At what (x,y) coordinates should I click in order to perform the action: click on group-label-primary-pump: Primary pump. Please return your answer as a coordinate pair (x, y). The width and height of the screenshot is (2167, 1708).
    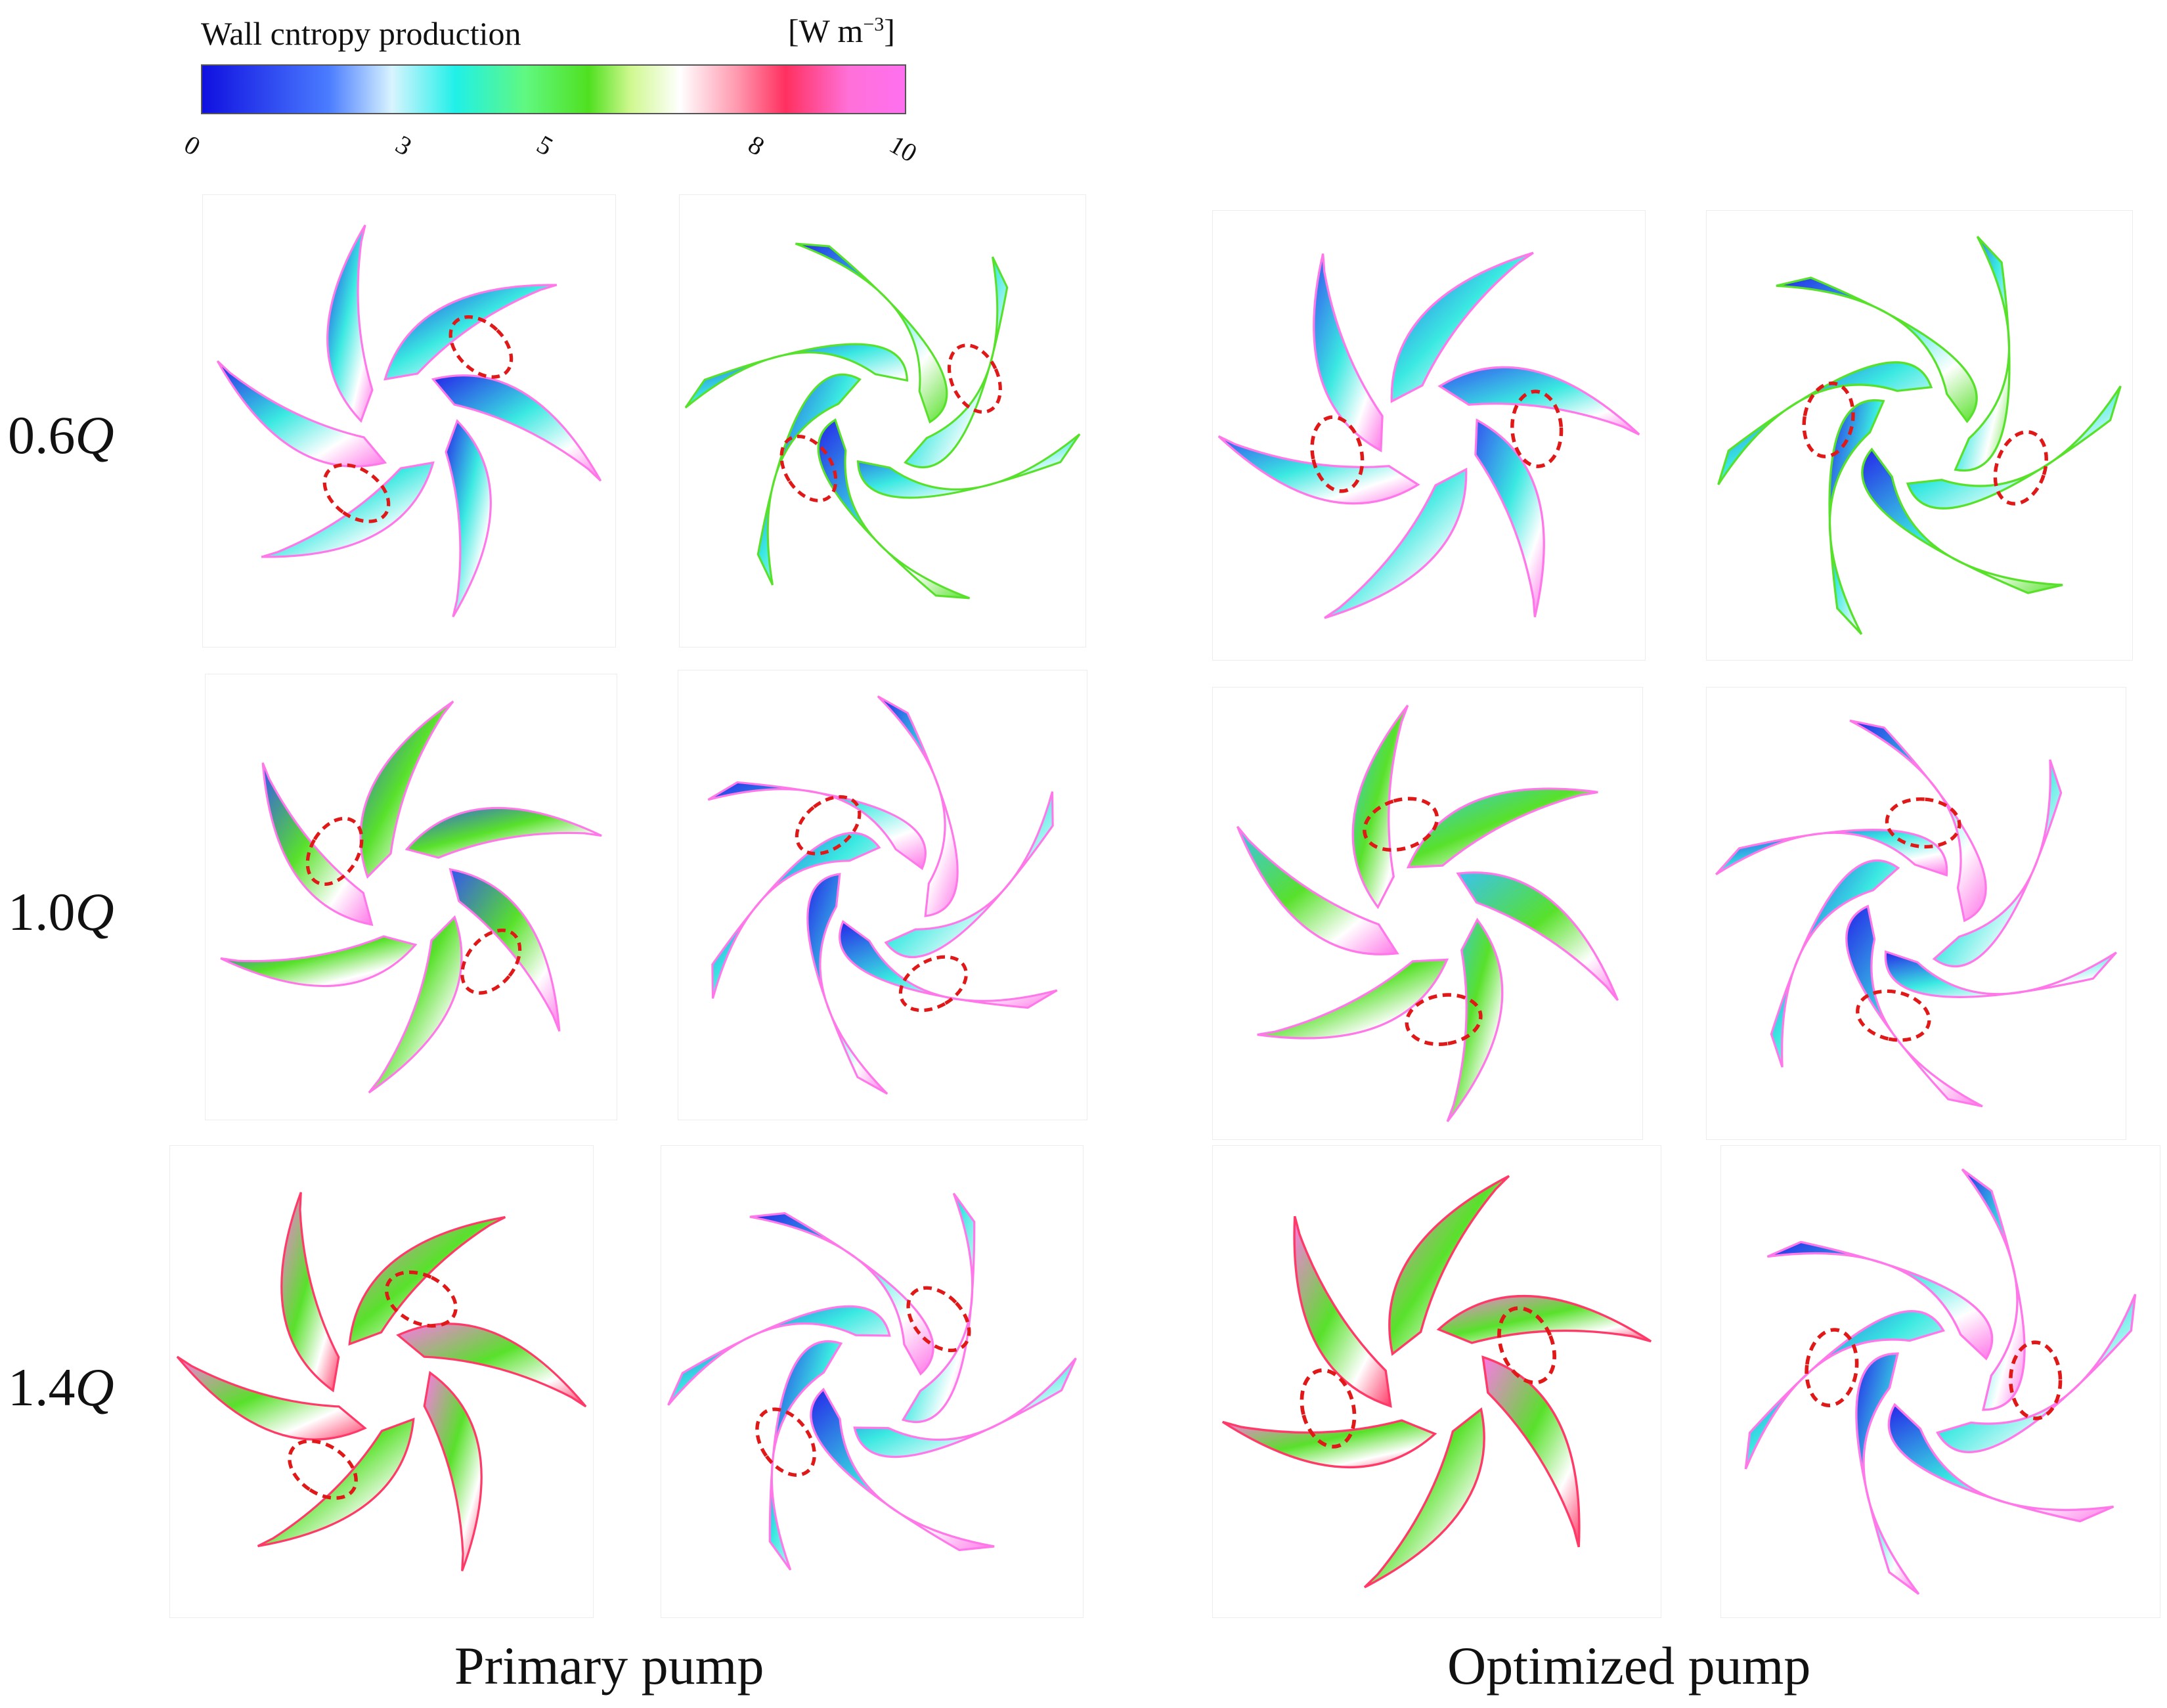
    Looking at the image, I should click on (609, 1666).